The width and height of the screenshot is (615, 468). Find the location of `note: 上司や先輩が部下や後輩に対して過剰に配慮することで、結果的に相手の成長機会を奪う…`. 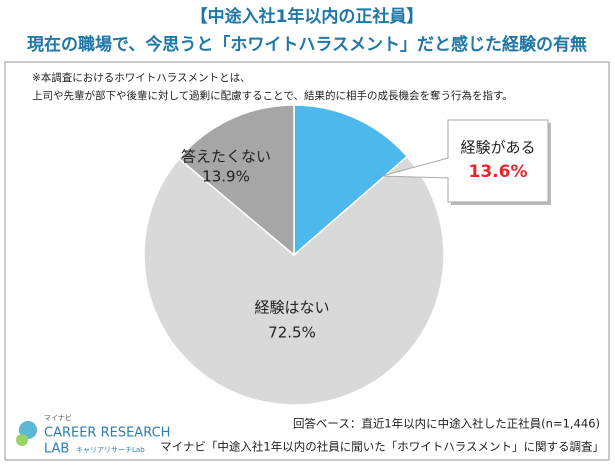

note: 上司や先輩が部下や後輩に対して過剰に配慮することで、結果的に相手の成長機会を奪う… is located at coordinates (272, 95).